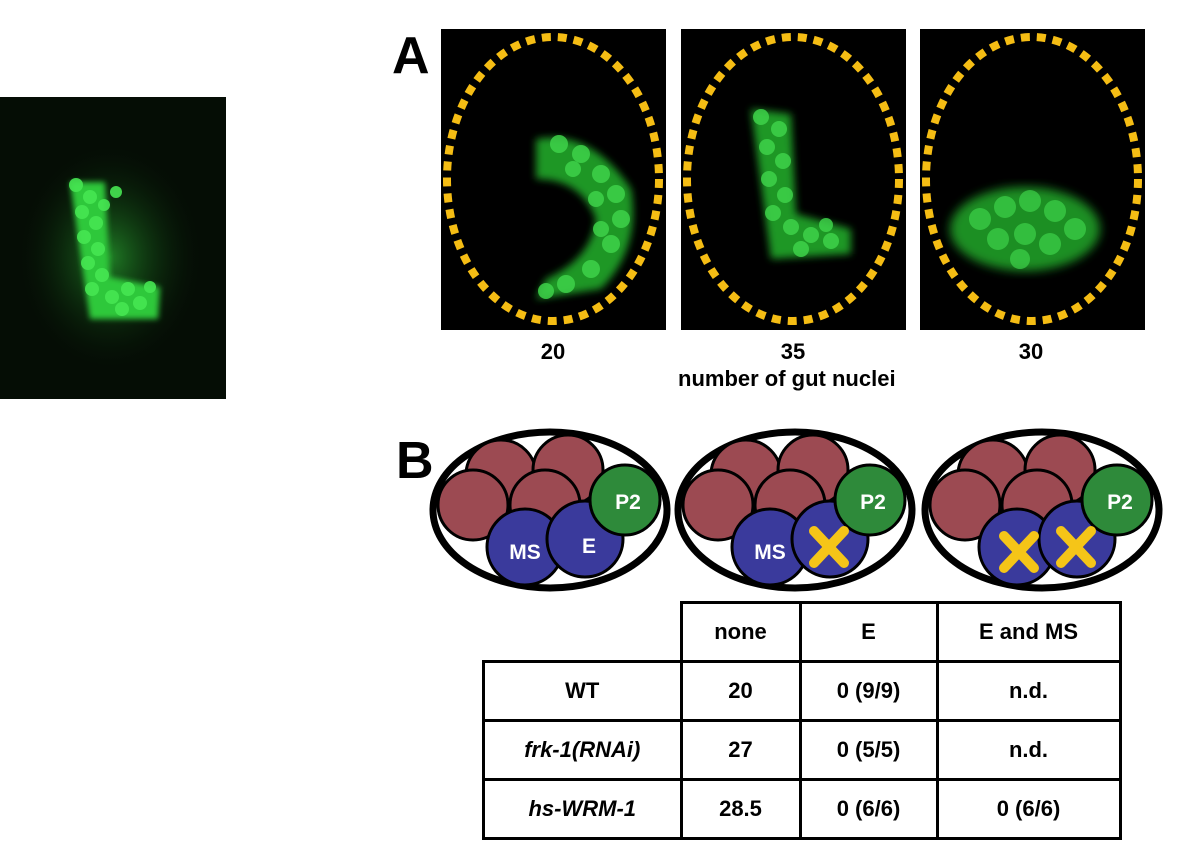 The image size is (1189, 860). I want to click on table-cell: 27, so click(740, 750).